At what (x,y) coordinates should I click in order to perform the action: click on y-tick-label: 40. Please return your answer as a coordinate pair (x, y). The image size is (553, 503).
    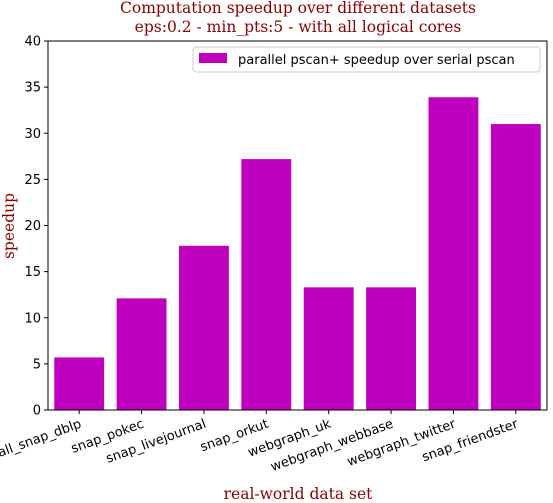
    Looking at the image, I should click on (32, 42).